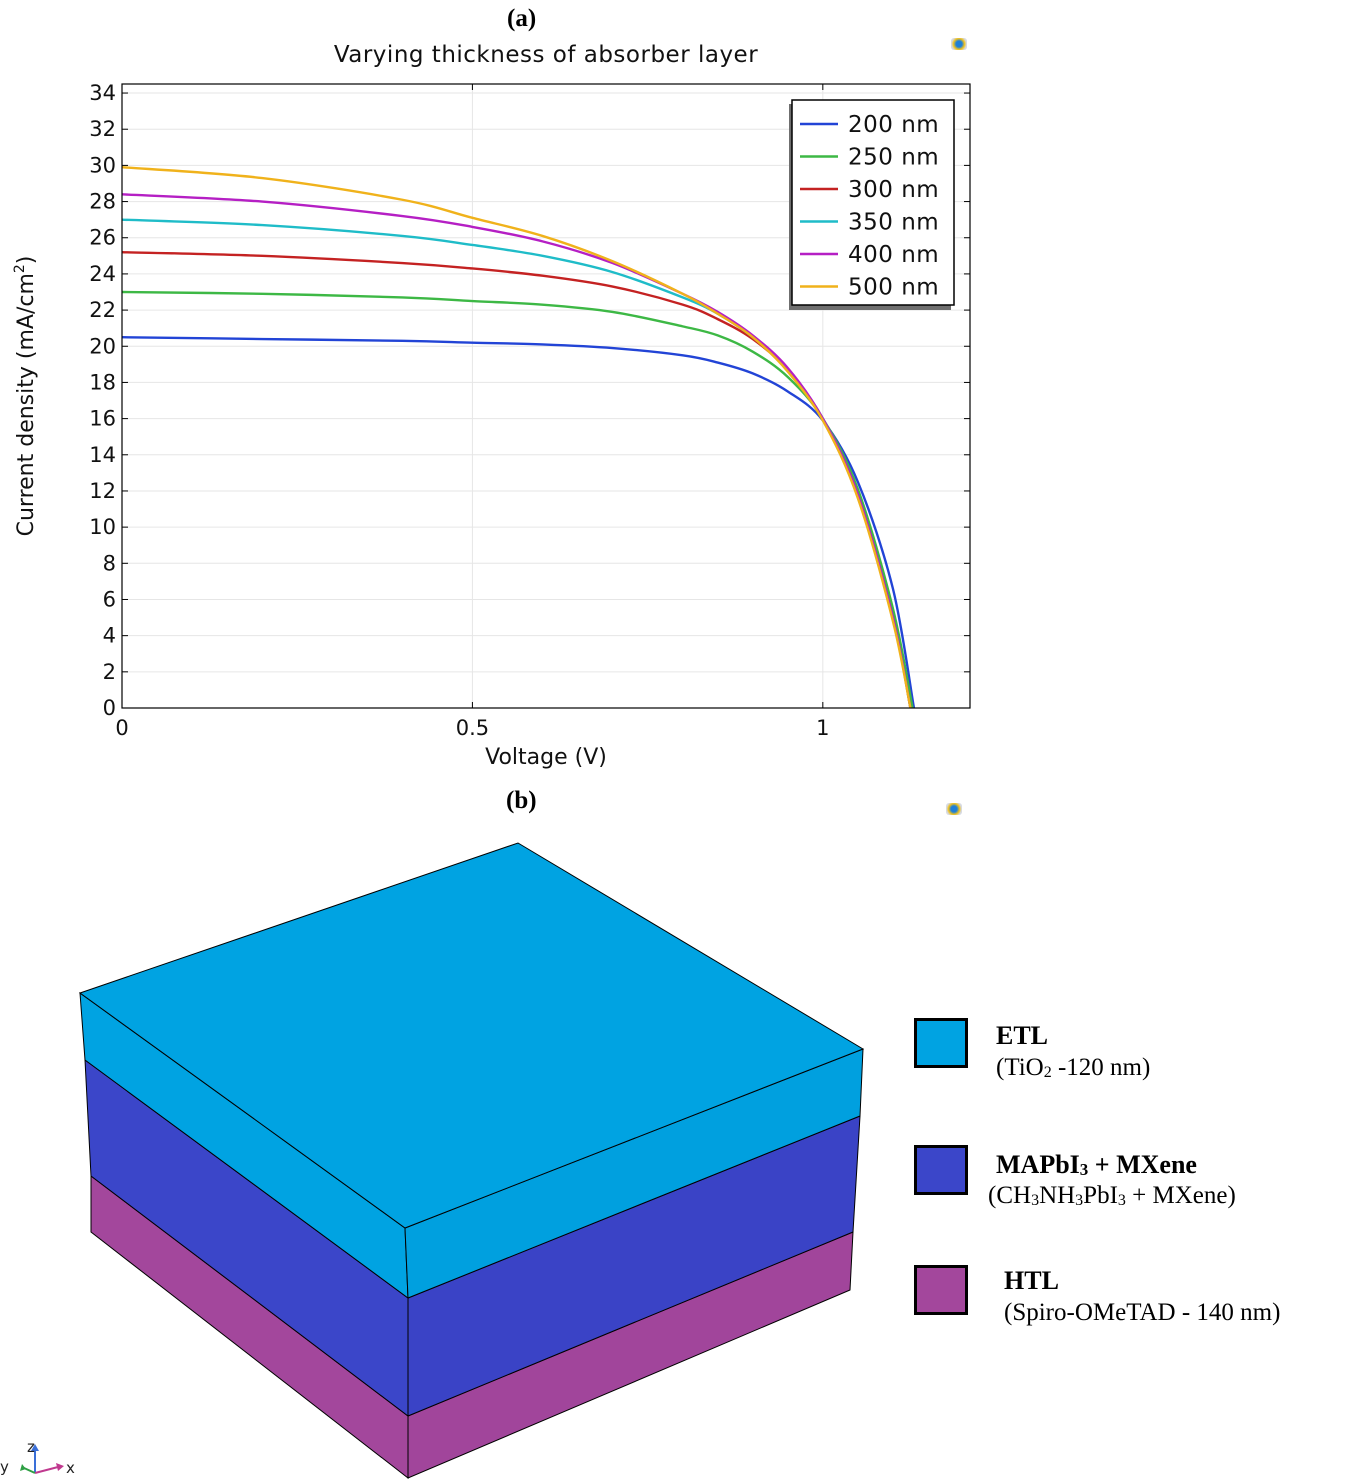 Image resolution: width=1349 pixels, height=1480 pixels. What do you see at coordinates (941, 1170) in the screenshot?
I see `absorber-swatch` at bounding box center [941, 1170].